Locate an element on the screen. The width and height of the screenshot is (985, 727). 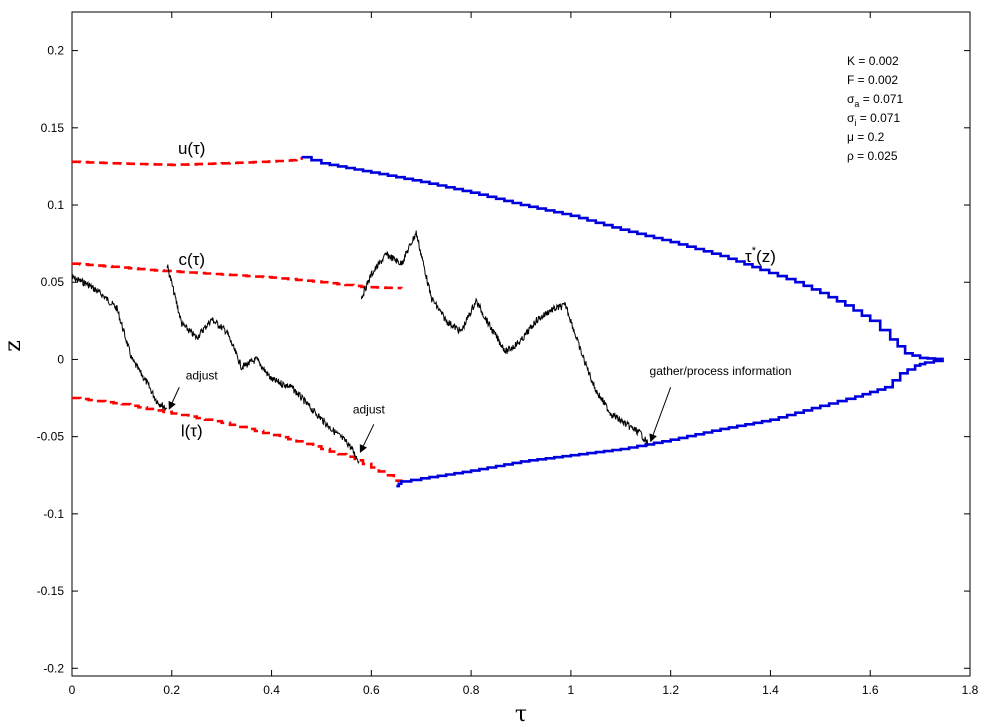
annotation-adjust-1-arrow is located at coordinates (174, 398).